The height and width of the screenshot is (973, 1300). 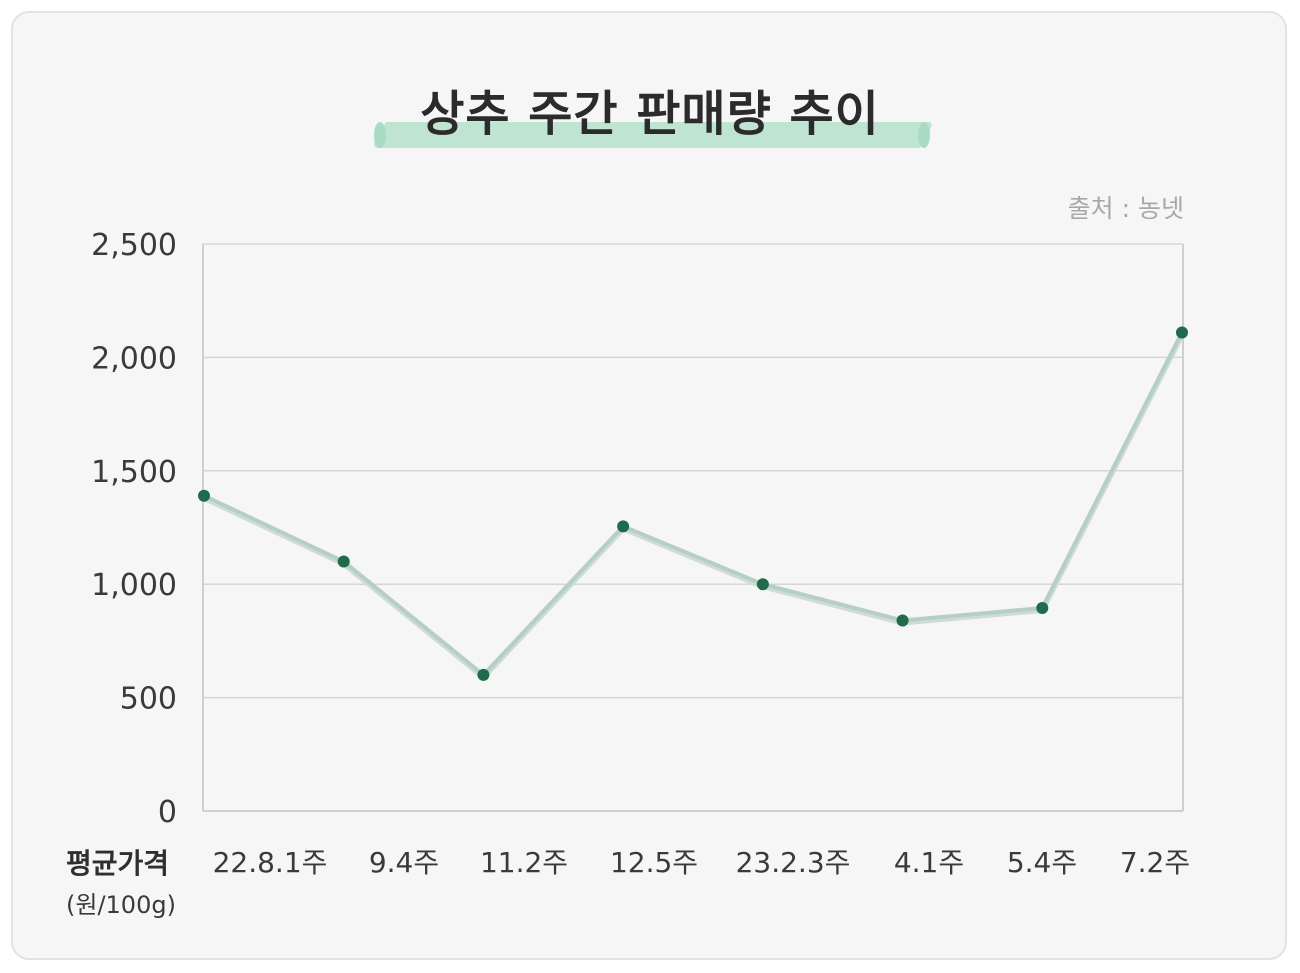 I want to click on x-axis-ticks: 22.8.1주 9.4주 11.2주 12.5주 23.2.3주 4.1주 5.4주 7.2주, so click(x=702, y=862).